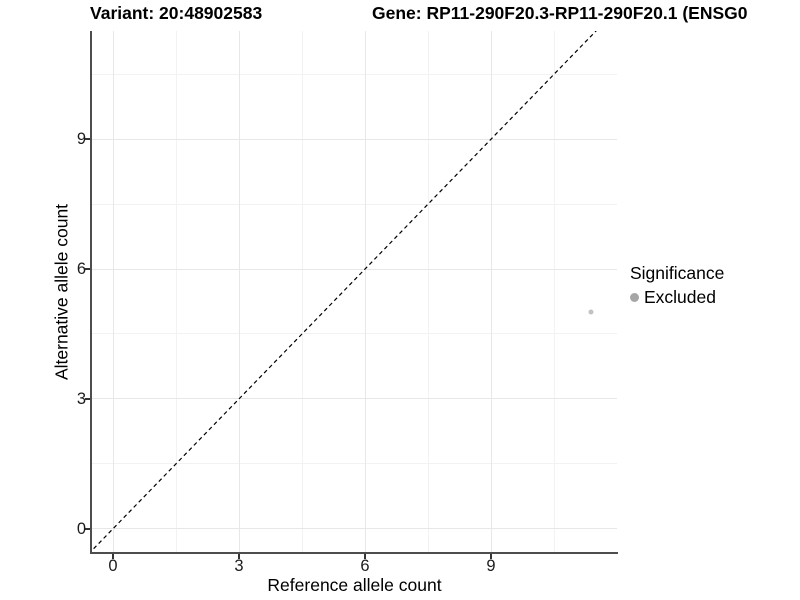  Describe the element at coordinates (239, 566) in the screenshot. I see `x-tick-label: 3` at that location.